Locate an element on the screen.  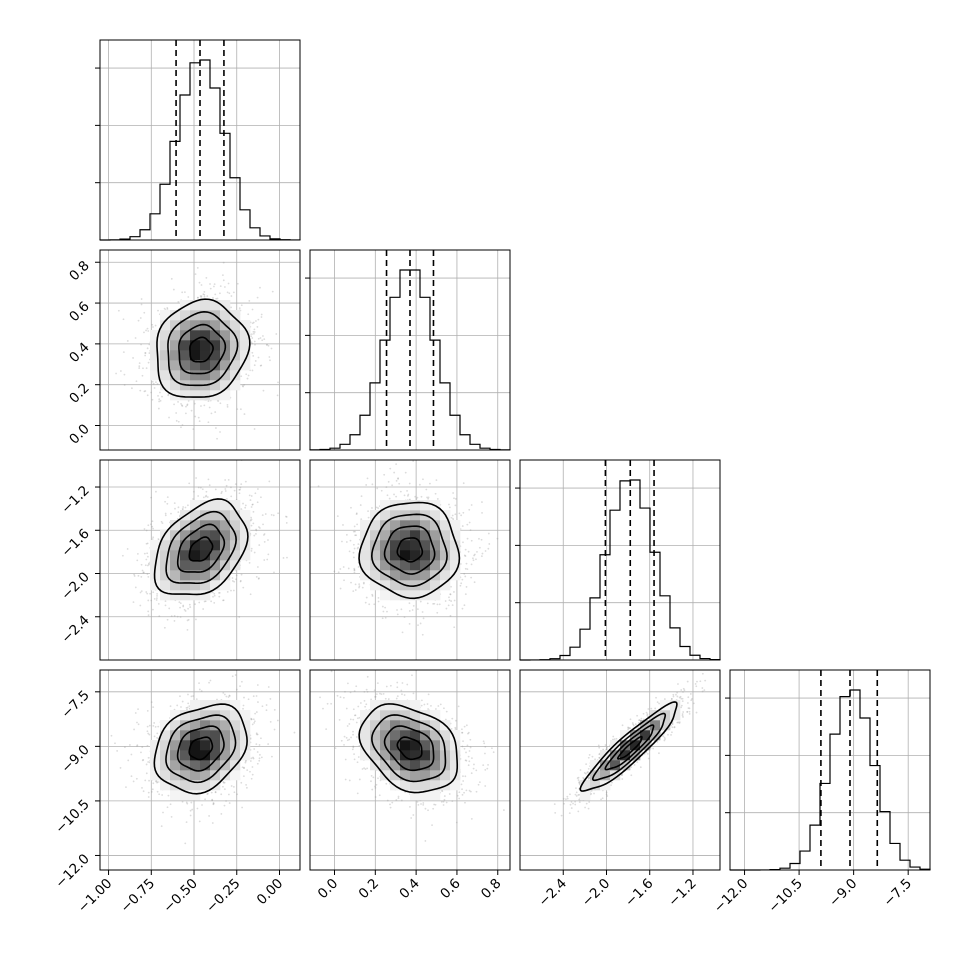
contour-line is located at coordinates (203, 349).